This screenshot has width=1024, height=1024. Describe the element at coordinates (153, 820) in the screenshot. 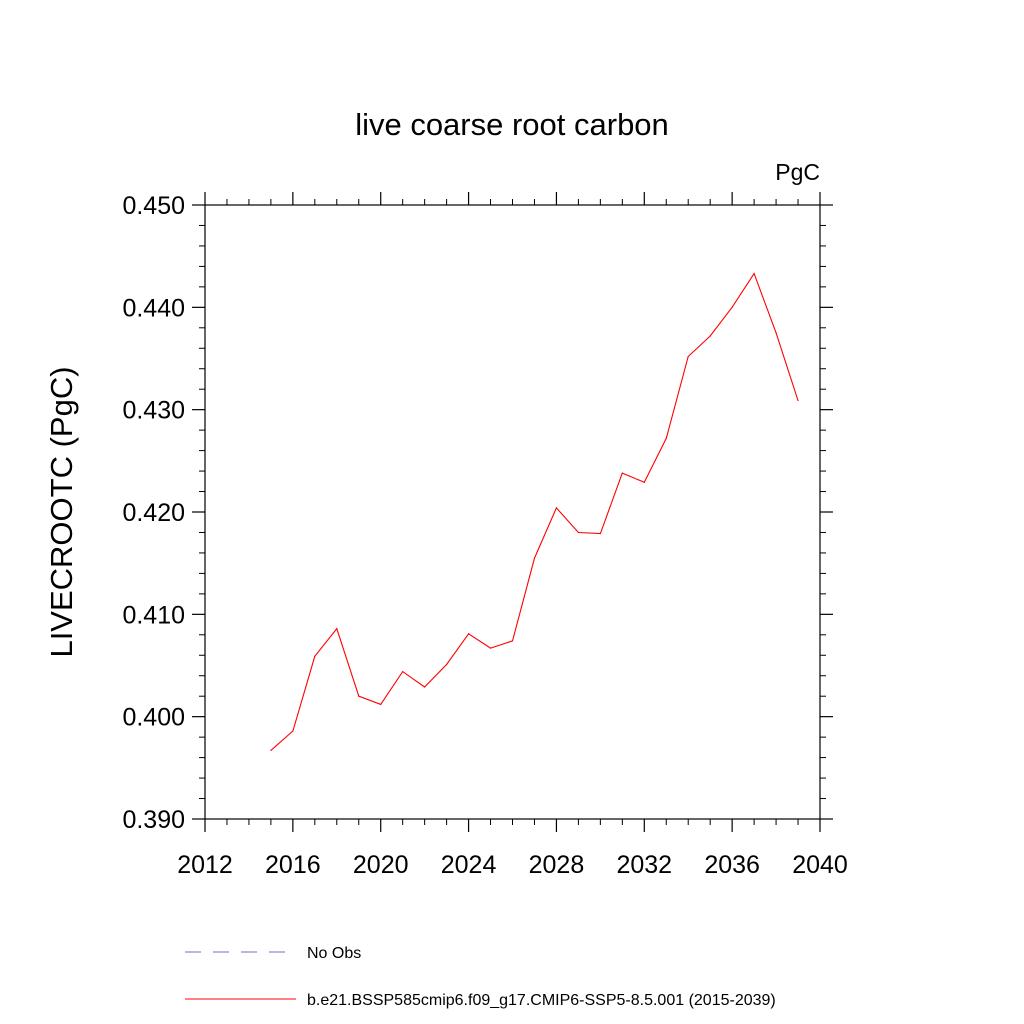

I see `y-tick-label: 0.390` at that location.